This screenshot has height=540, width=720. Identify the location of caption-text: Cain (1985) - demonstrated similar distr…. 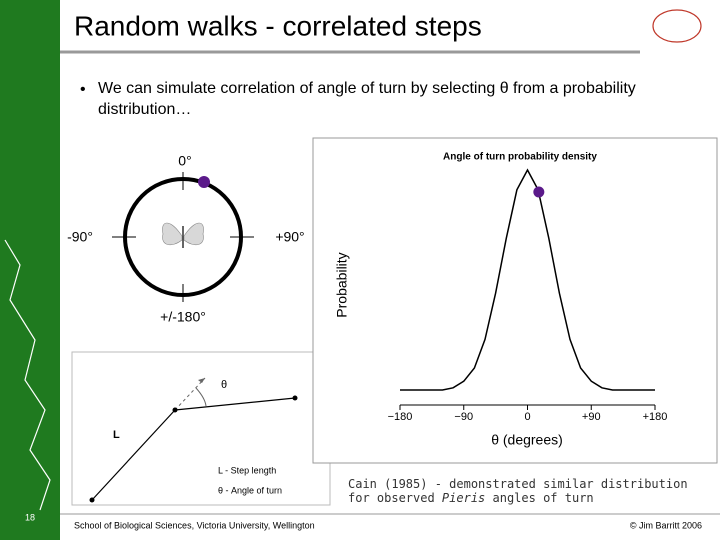
(528, 491).